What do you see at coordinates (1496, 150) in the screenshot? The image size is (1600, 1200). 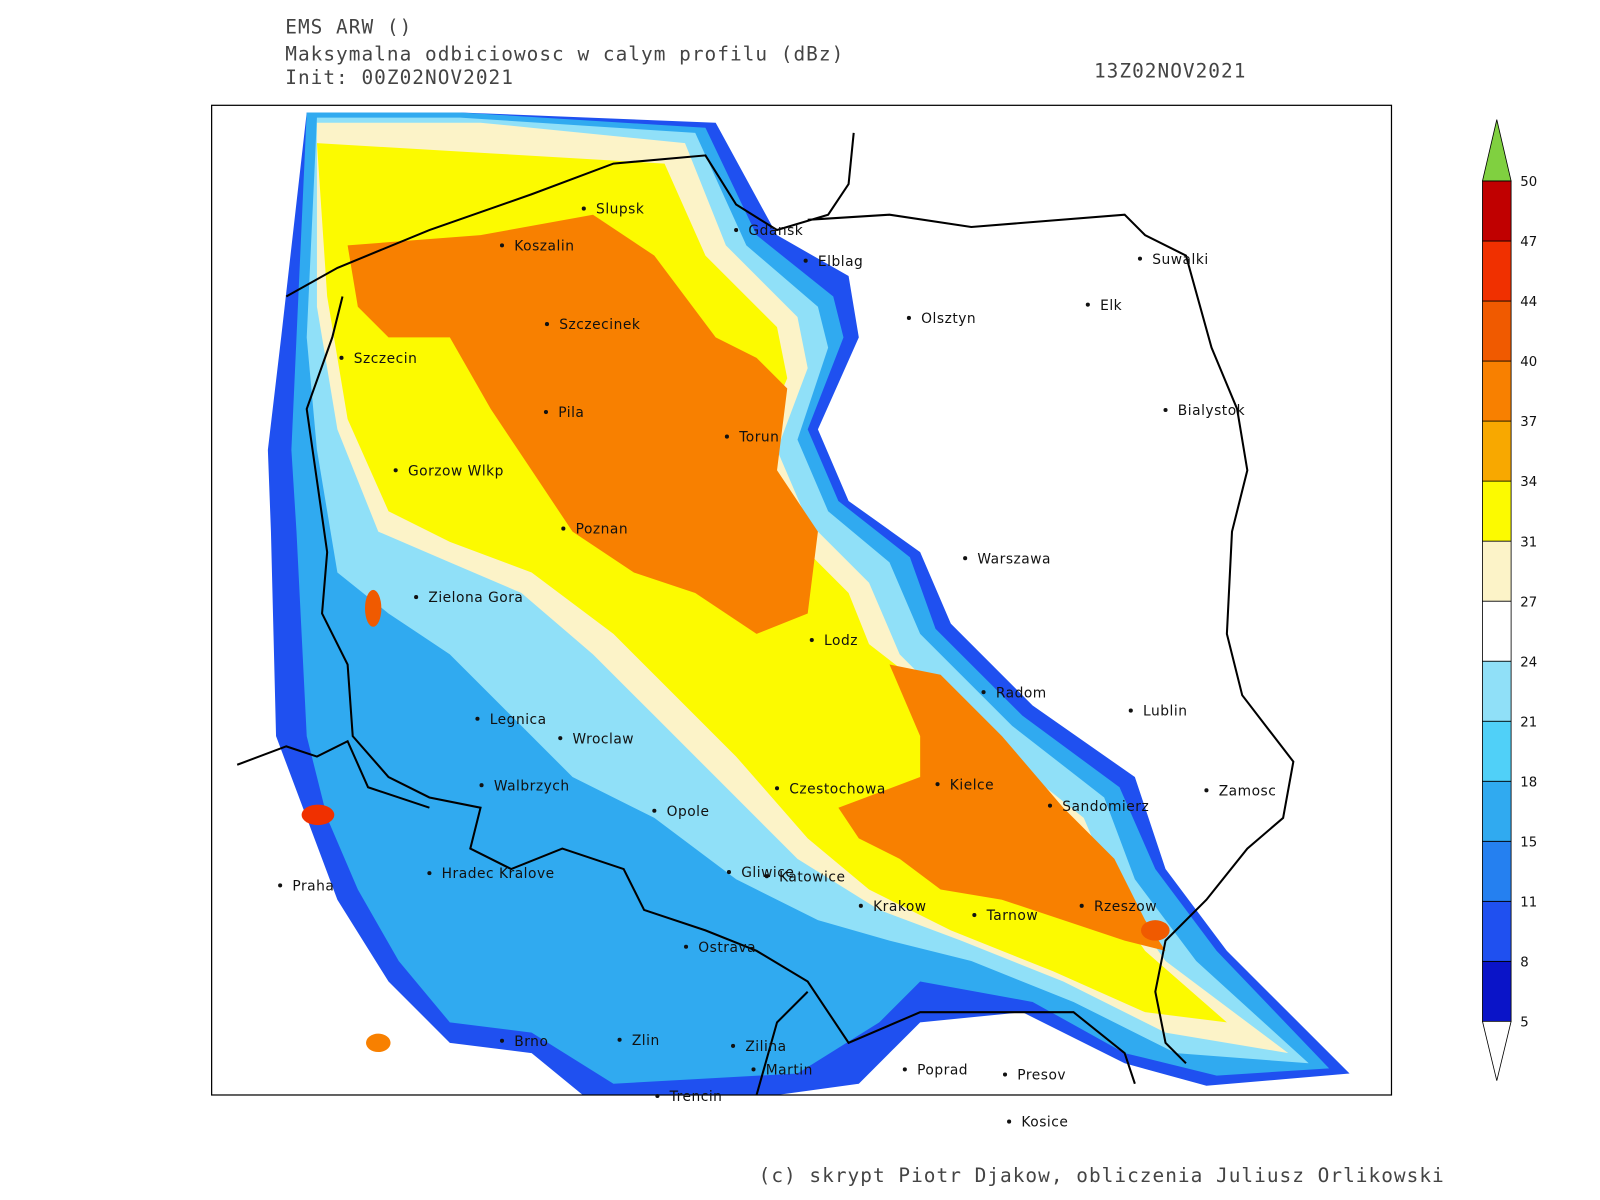 I see `colorbar-over` at bounding box center [1496, 150].